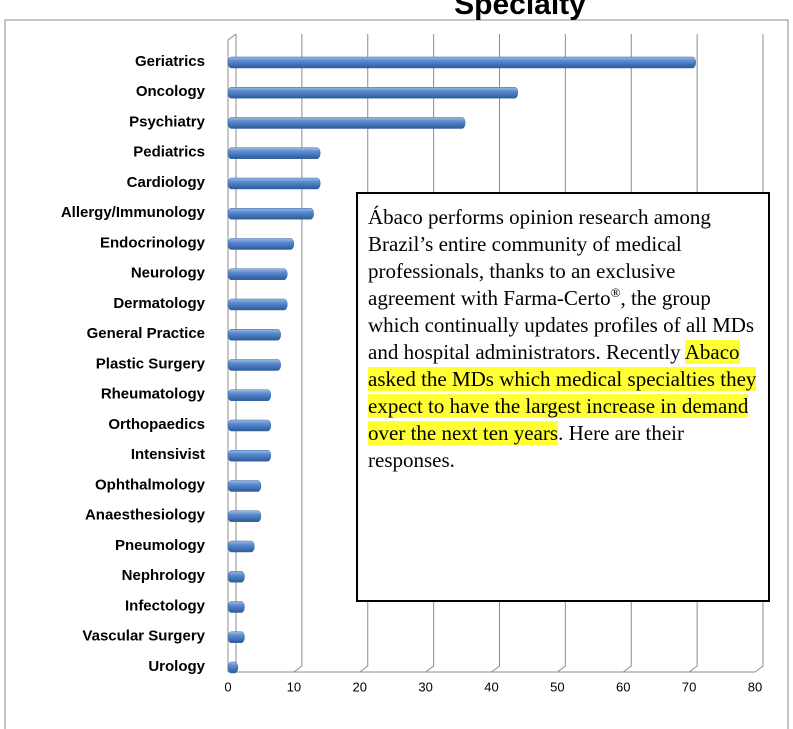 The height and width of the screenshot is (729, 793). What do you see at coordinates (167, 121) in the screenshot?
I see `y-tick-label: Psychiatry` at bounding box center [167, 121].